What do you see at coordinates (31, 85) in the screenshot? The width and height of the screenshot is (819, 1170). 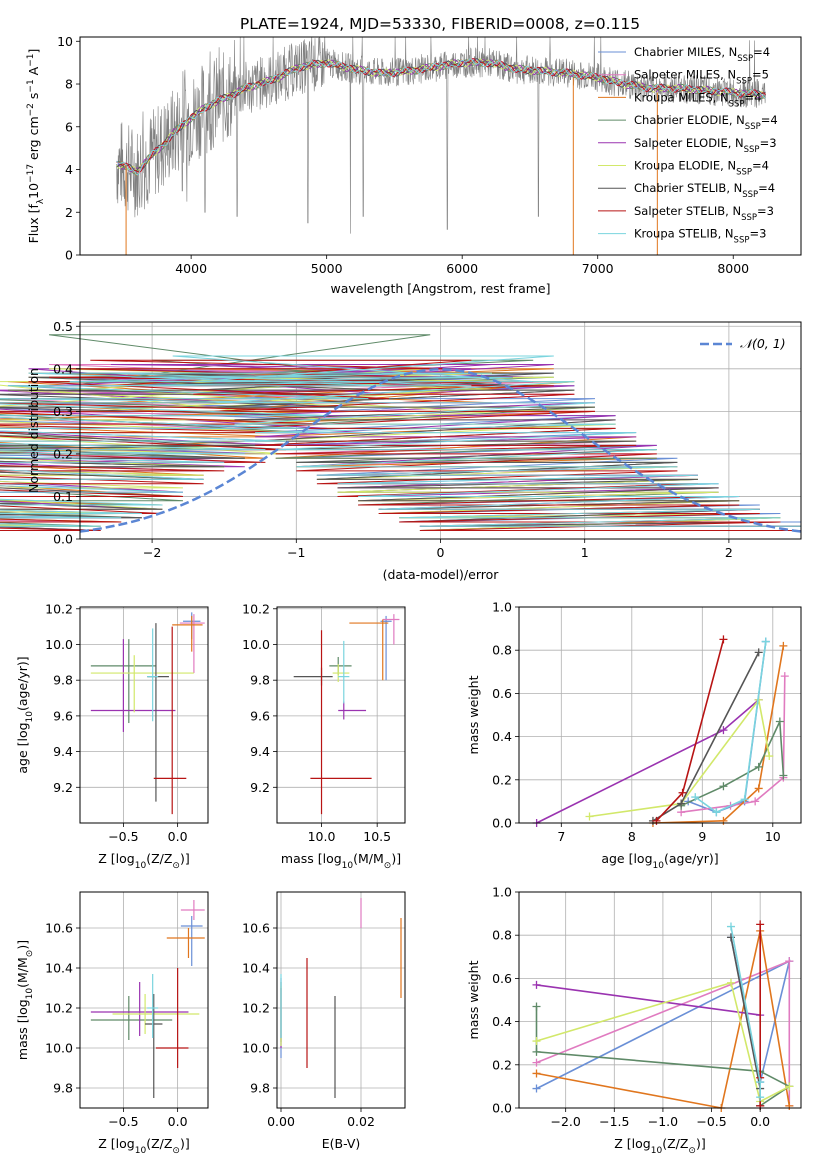 I see `spectrum-ylabel-part: −1` at bounding box center [31, 85].